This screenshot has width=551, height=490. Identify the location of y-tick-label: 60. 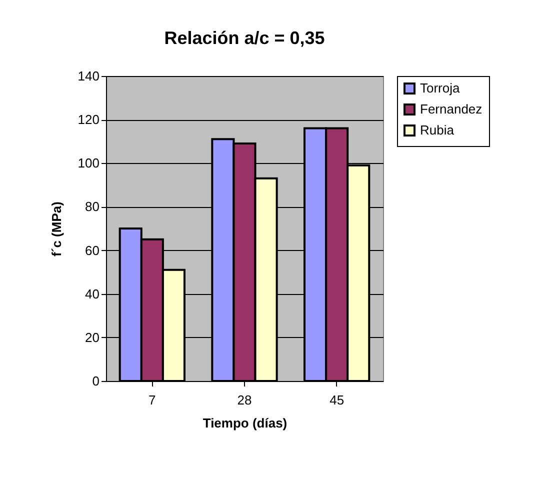
(92, 250).